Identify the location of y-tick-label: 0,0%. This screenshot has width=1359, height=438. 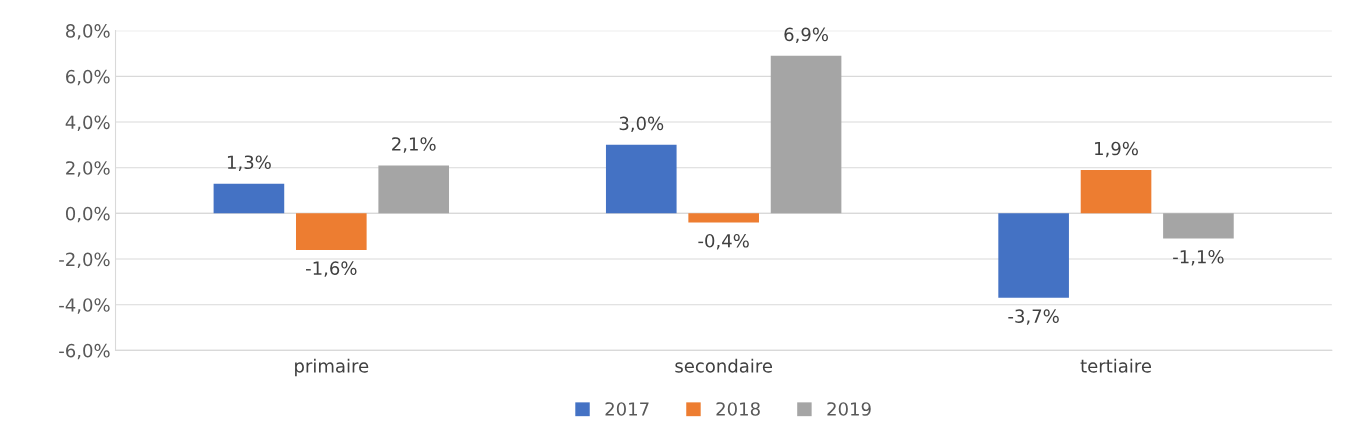
(87, 214).